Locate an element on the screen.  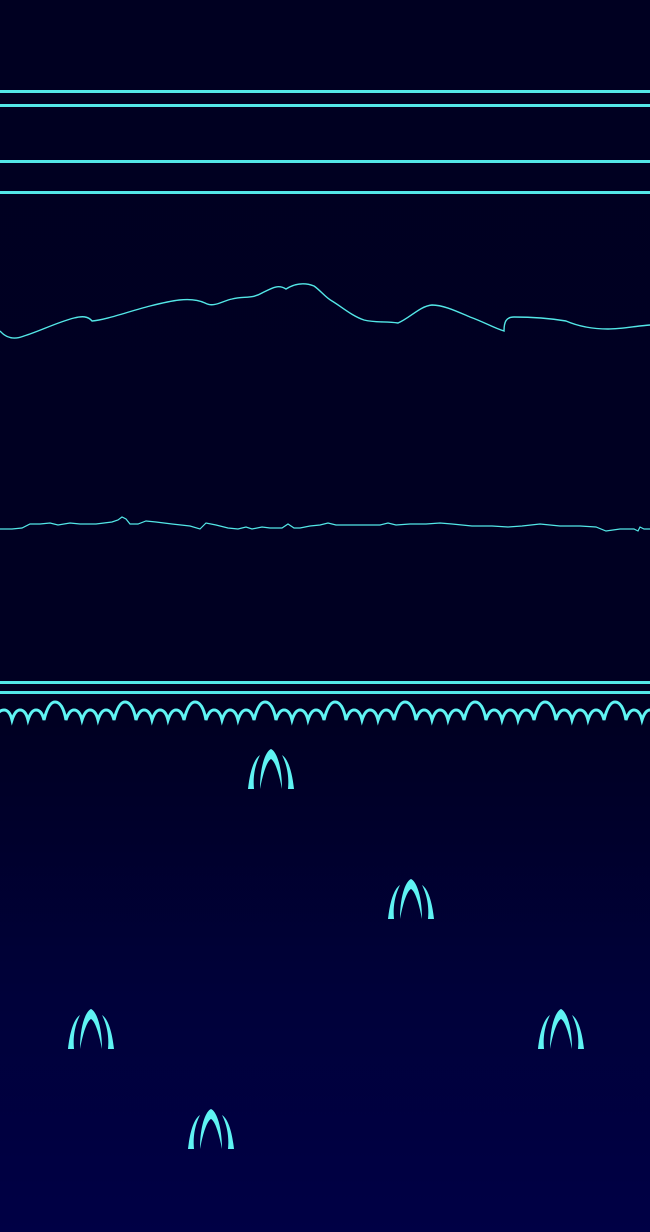
mountain-ridge-far is located at coordinates (325, 311).